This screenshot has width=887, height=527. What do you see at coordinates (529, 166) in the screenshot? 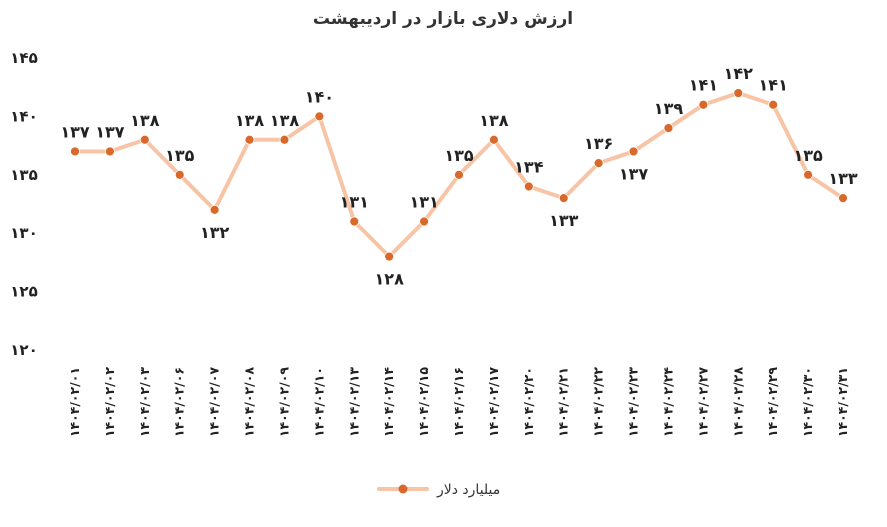
I see `data-label: ۱۳۴` at bounding box center [529, 166].